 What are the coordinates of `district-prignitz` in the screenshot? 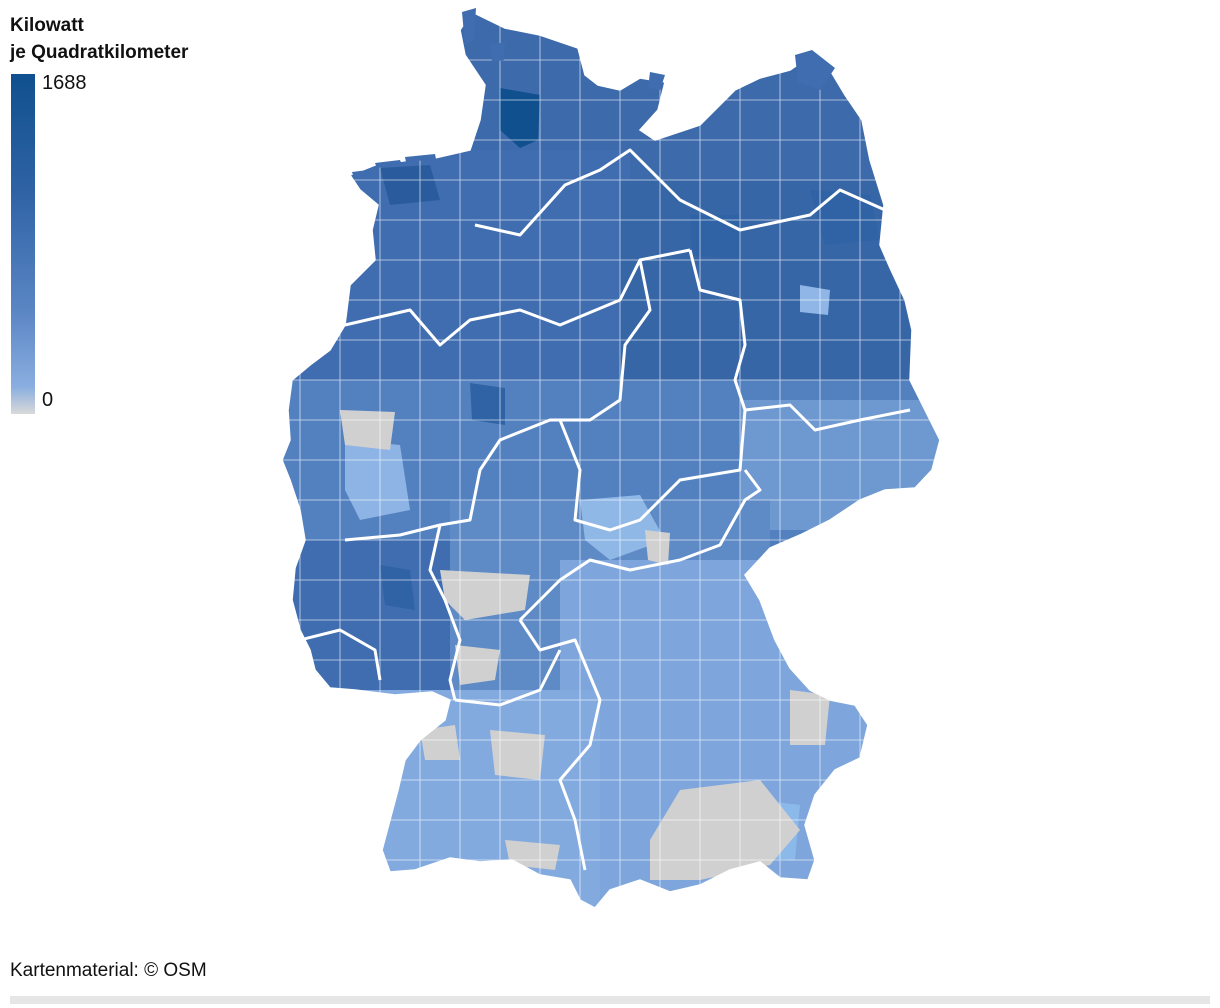 It's located at (715, 236).